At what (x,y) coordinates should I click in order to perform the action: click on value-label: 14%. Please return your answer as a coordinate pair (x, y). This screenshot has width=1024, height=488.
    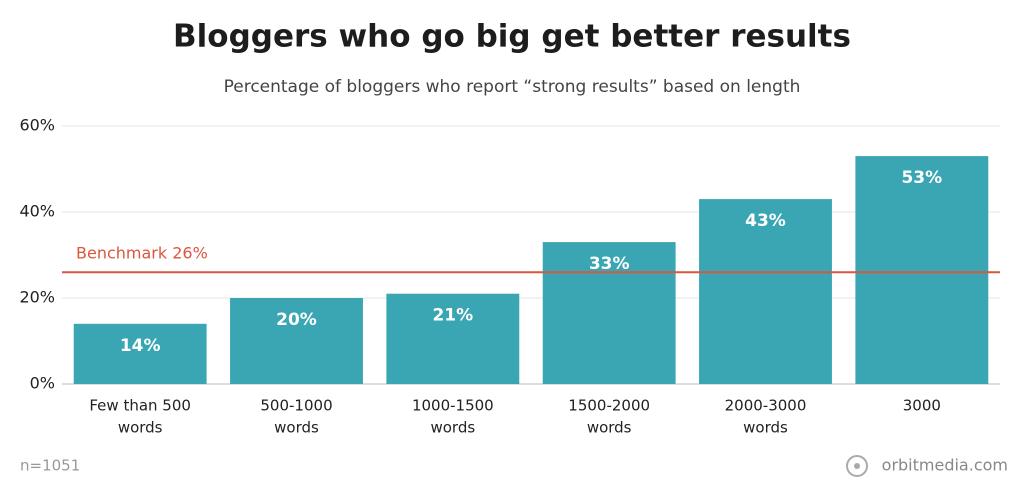
    Looking at the image, I should click on (140, 346).